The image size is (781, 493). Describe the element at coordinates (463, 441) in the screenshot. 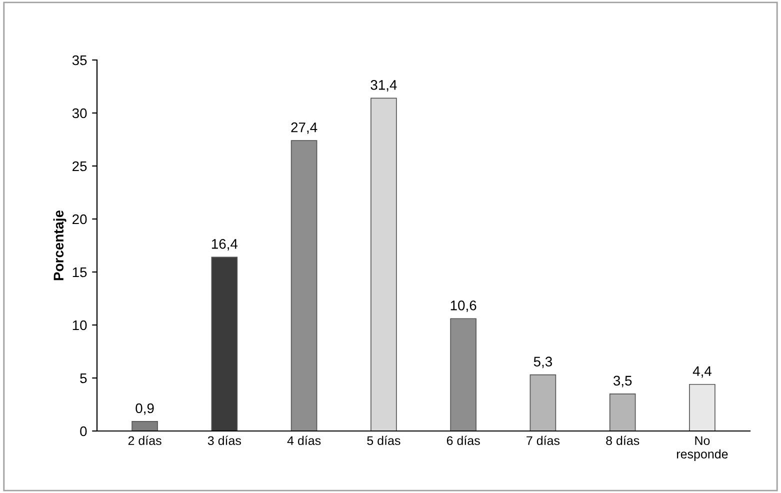

I see `x-tick-label: 6 días` at that location.